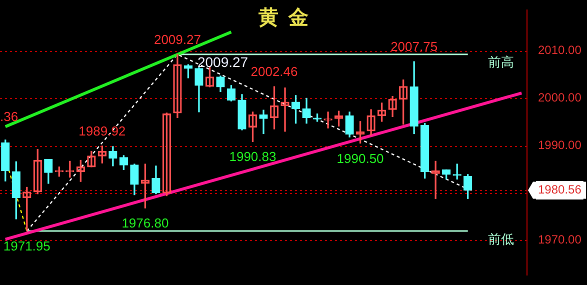 The height and width of the screenshot is (285, 587). I want to click on annotation: 1990.83, so click(252, 156).